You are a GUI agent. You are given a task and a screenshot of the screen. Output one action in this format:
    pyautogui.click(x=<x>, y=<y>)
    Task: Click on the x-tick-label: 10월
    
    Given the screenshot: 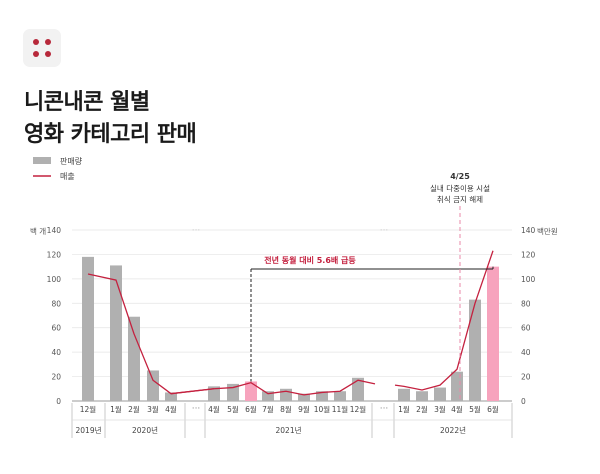 What is the action you would take?
    pyautogui.click(x=322, y=409)
    